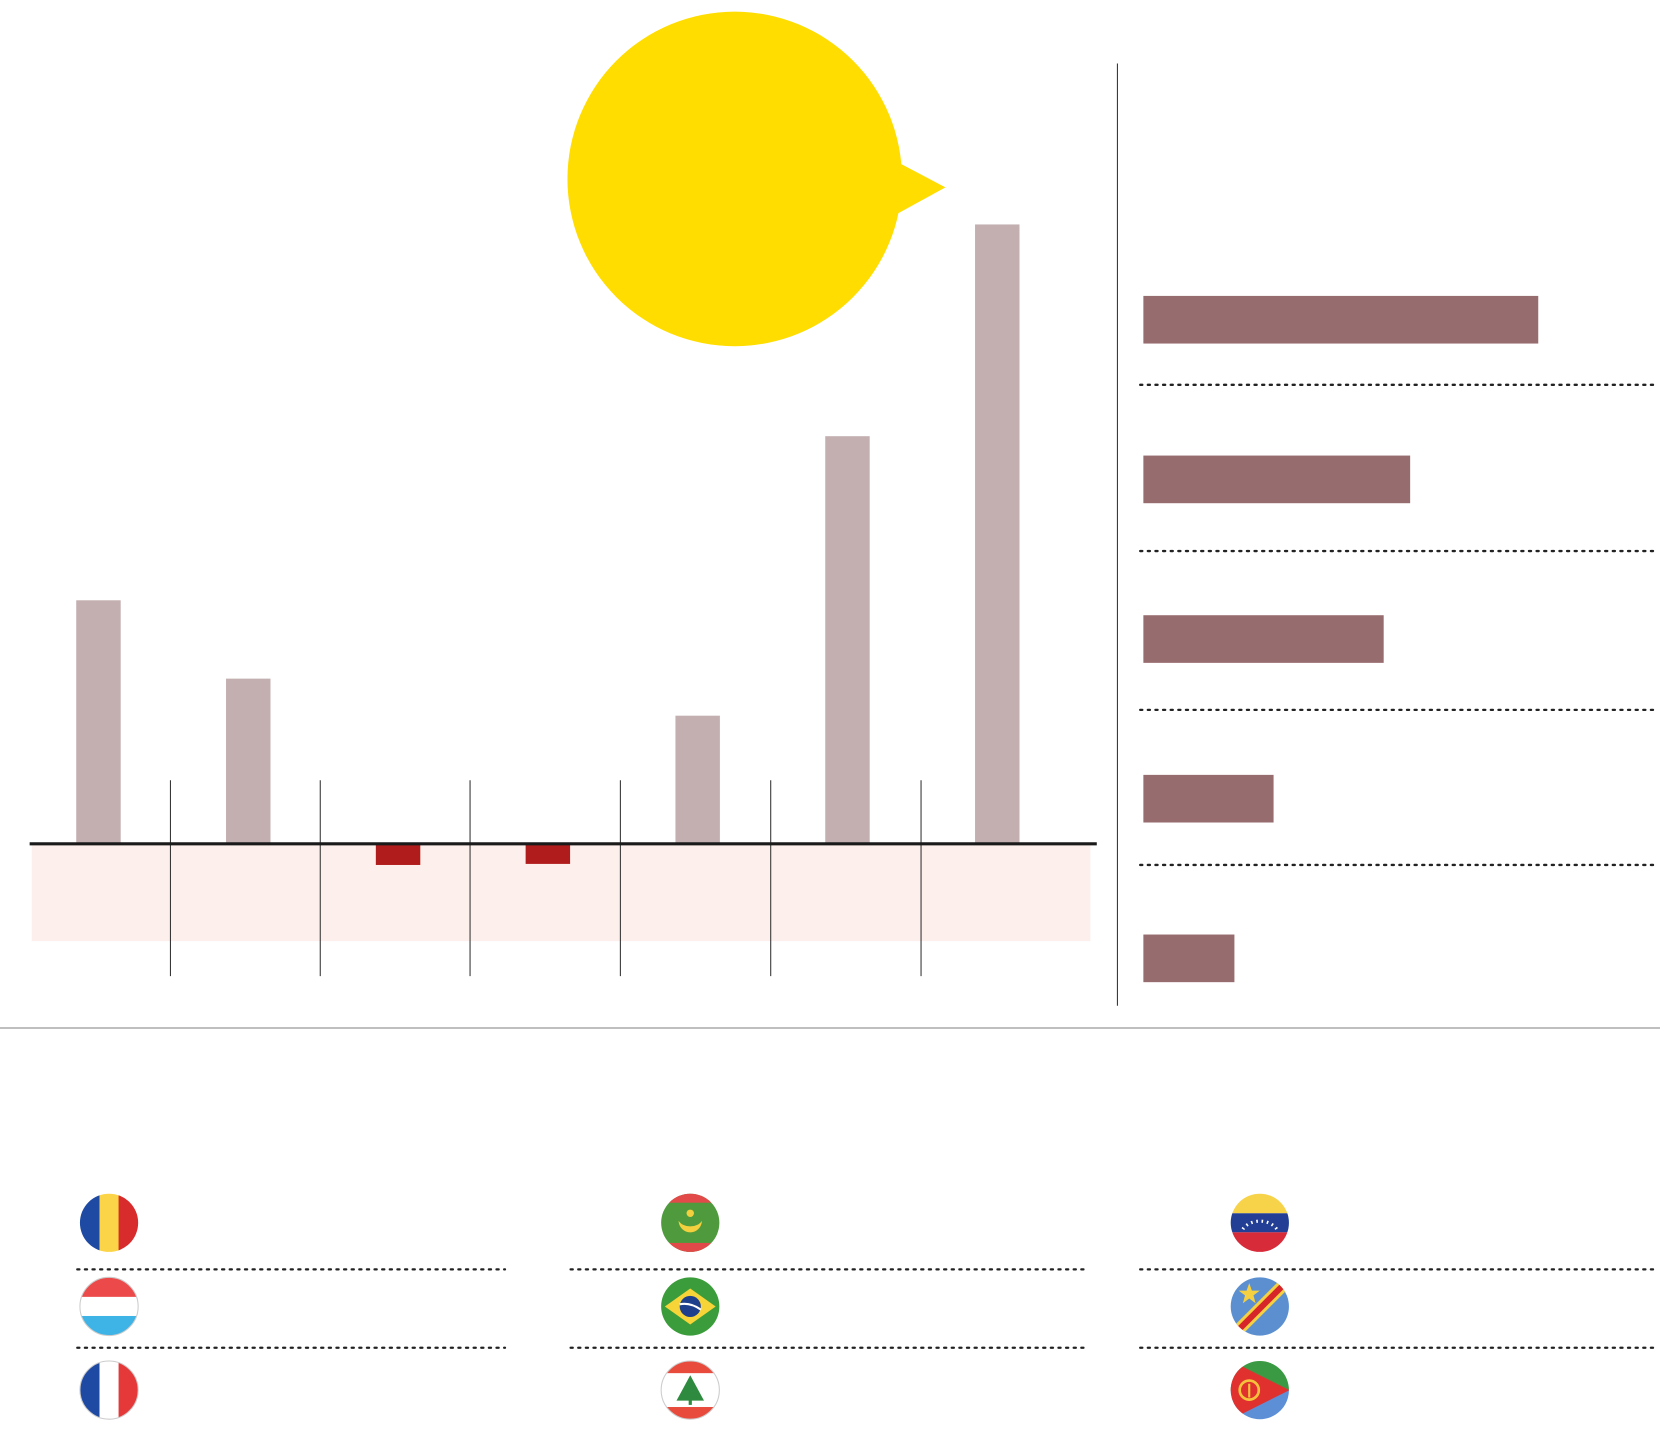 The height and width of the screenshot is (1430, 1660). Describe the element at coordinates (109, 1390) in the screenshot. I see `flag-france` at that location.